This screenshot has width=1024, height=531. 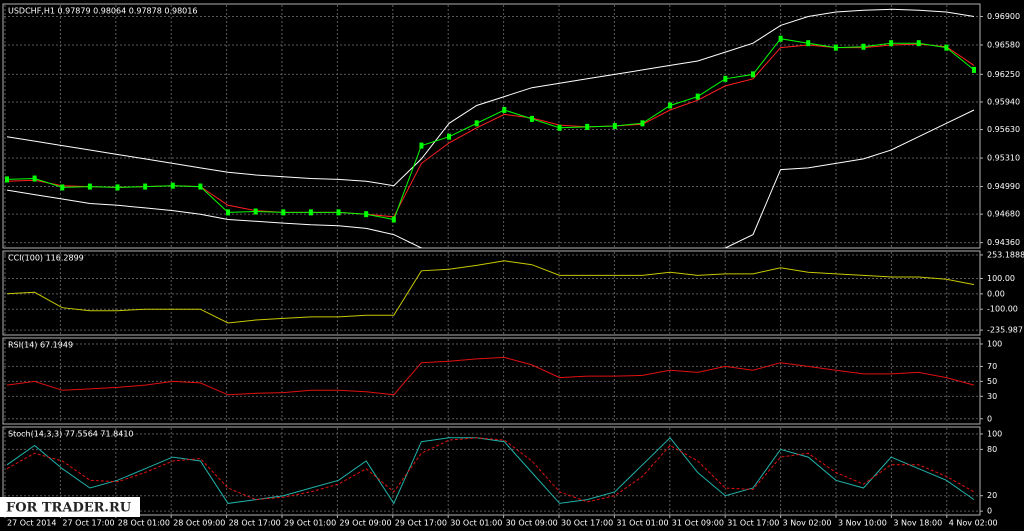 What do you see at coordinates (1005, 254) in the screenshot?
I see `y-tick-label: 253.1888` at bounding box center [1005, 254].